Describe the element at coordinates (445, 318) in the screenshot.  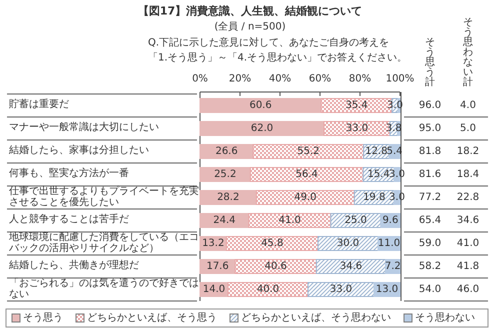
I see `legend-label: そう思わない` at that location.